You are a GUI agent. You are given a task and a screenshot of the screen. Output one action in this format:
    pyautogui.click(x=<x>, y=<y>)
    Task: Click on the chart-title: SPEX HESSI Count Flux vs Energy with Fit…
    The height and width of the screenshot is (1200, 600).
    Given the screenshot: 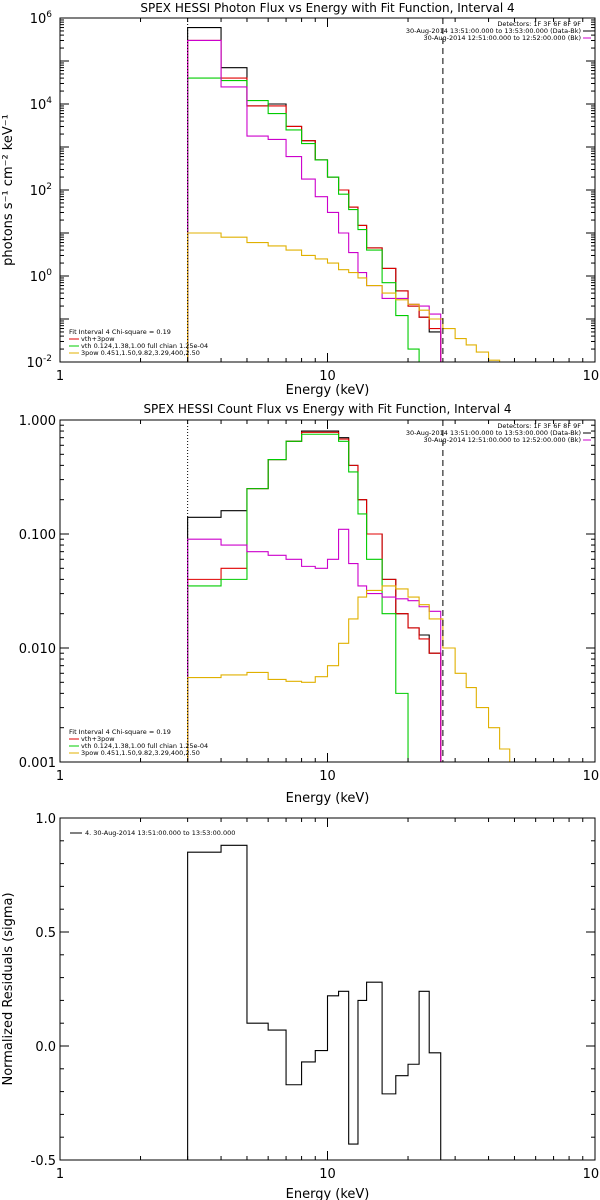 What is the action you would take?
    pyautogui.click(x=327, y=409)
    